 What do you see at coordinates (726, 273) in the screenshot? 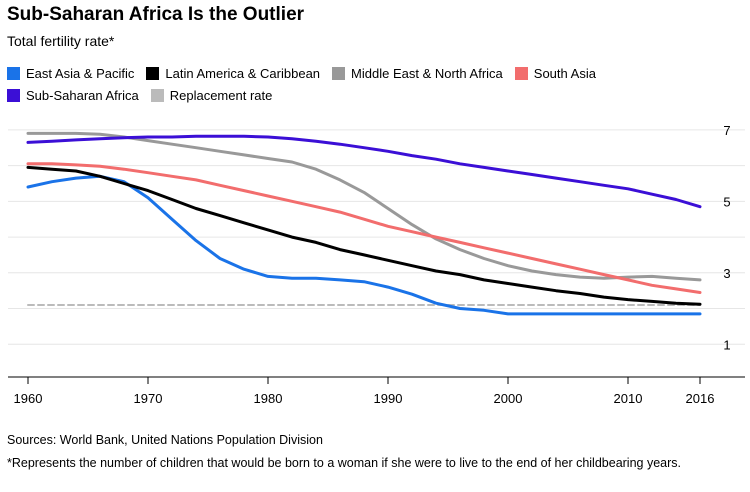
I see `y-tick-label: 3` at bounding box center [726, 273].